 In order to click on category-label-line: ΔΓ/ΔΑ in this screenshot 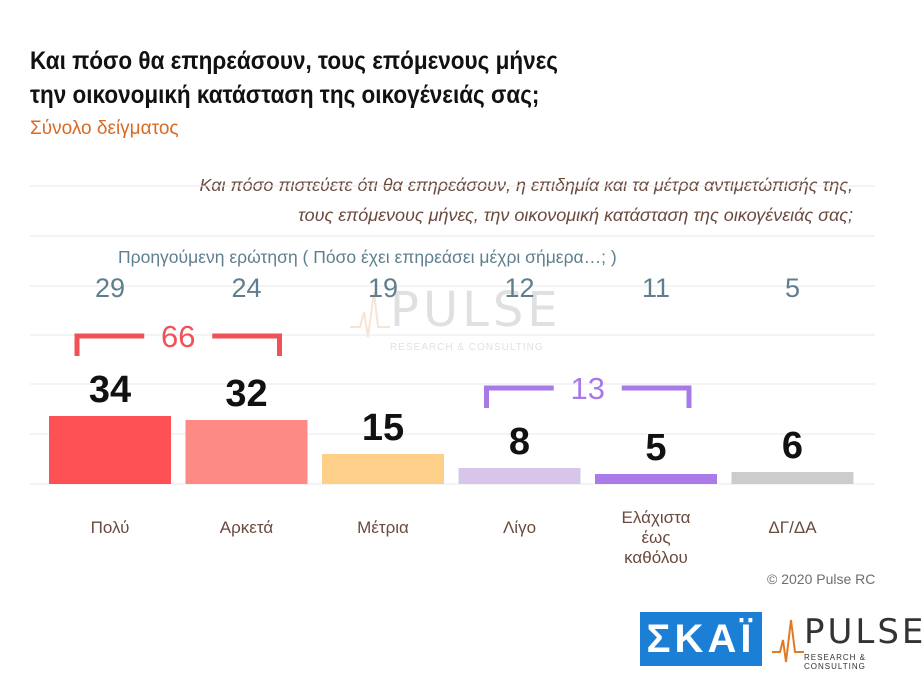, I will do `click(792, 527)`.